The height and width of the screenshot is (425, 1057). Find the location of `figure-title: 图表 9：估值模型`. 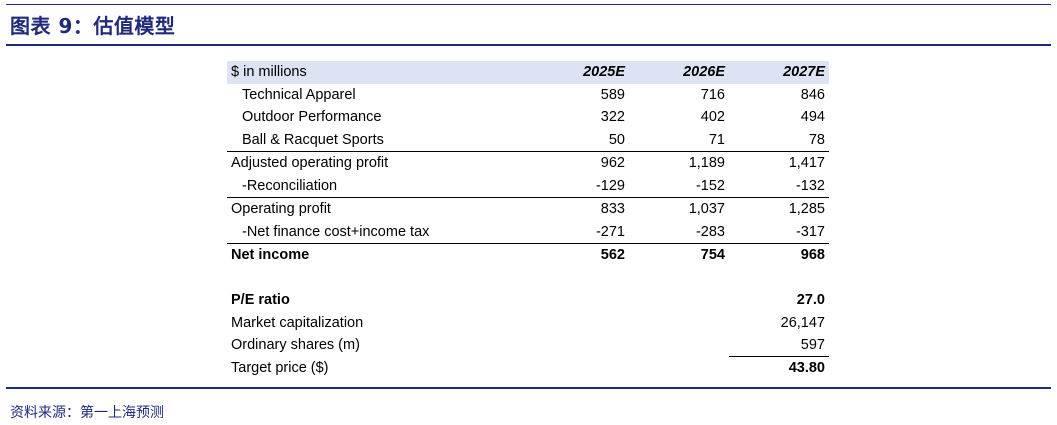

figure-title: 图表 9：估值模型 is located at coordinates (93, 26).